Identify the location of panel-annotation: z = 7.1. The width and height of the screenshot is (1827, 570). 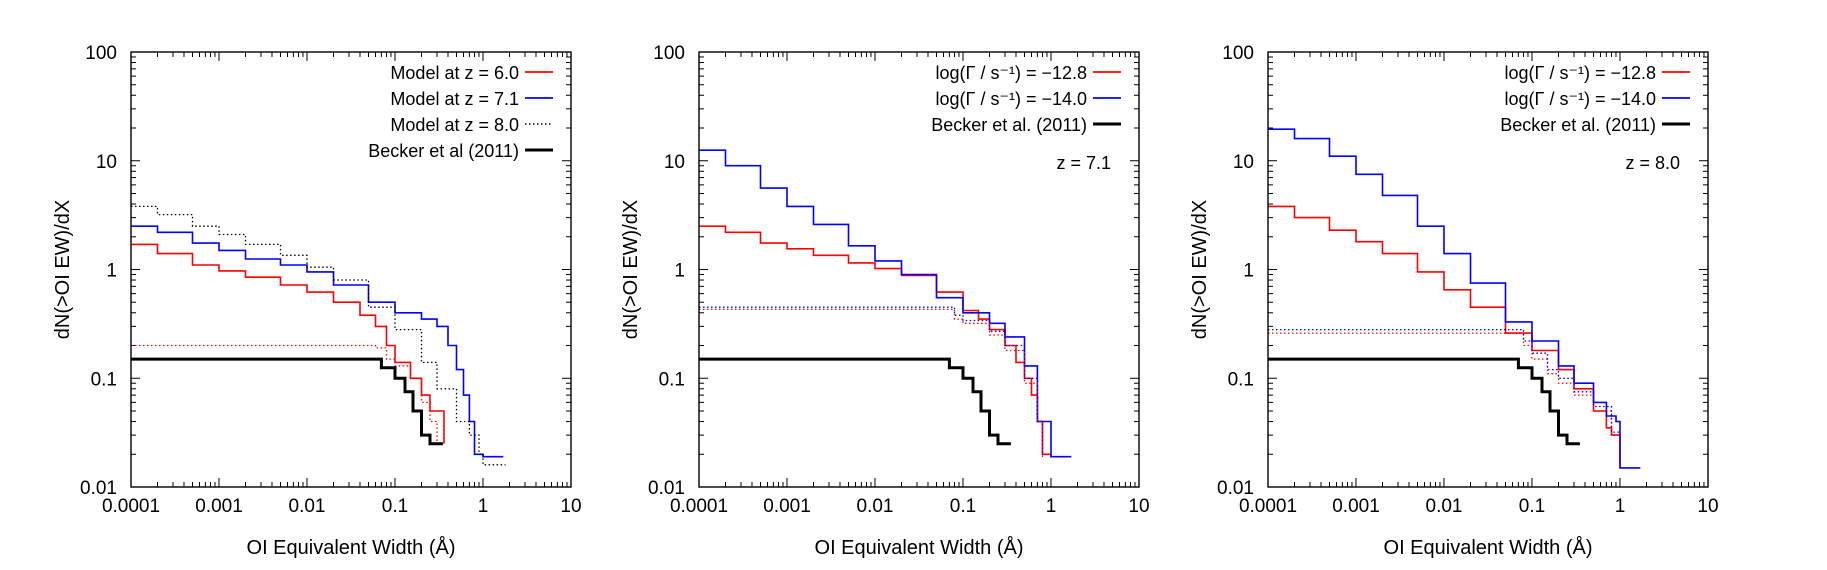
(1083, 163).